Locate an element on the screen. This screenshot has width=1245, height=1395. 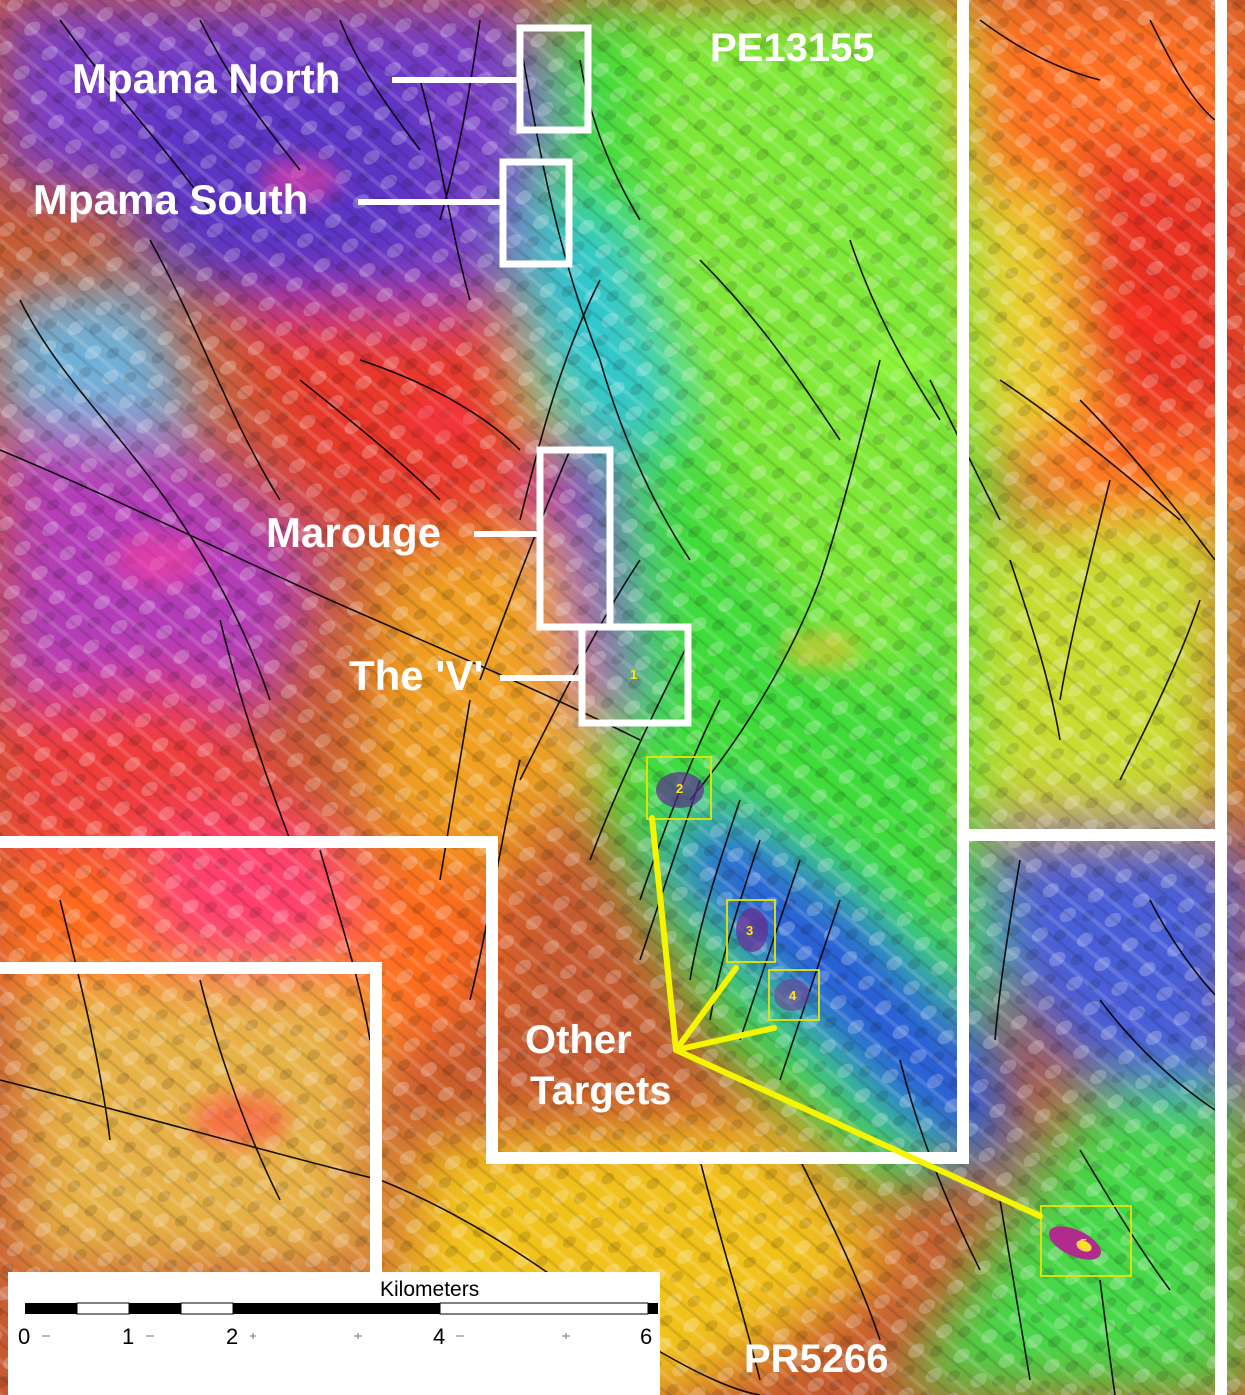
scale-bar-segments is located at coordinates (341, 1308).